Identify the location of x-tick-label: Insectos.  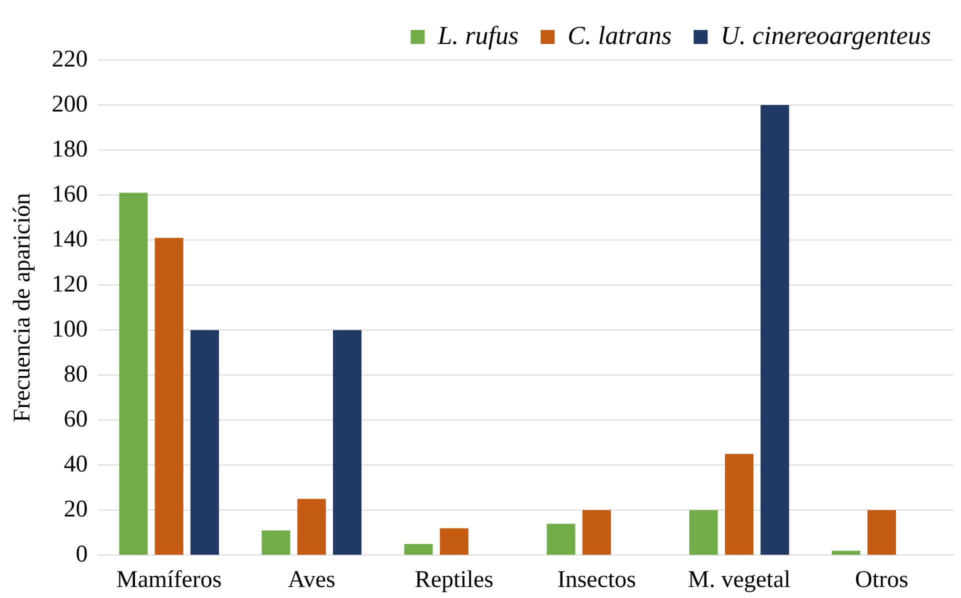
(596, 579).